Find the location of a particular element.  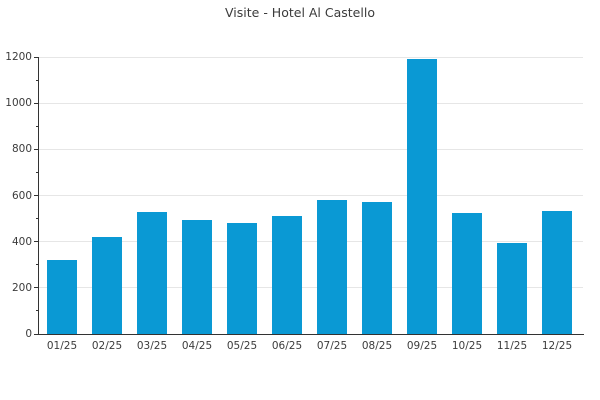

y-tick-label: 1000 is located at coordinates (18, 103).